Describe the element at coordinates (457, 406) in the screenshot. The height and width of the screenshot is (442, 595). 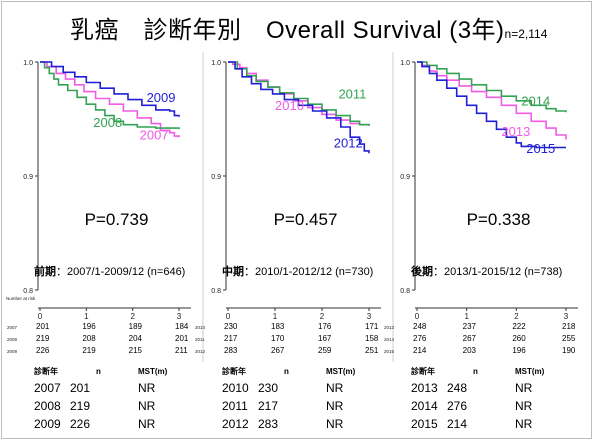
I see `summary-n: 276` at that location.